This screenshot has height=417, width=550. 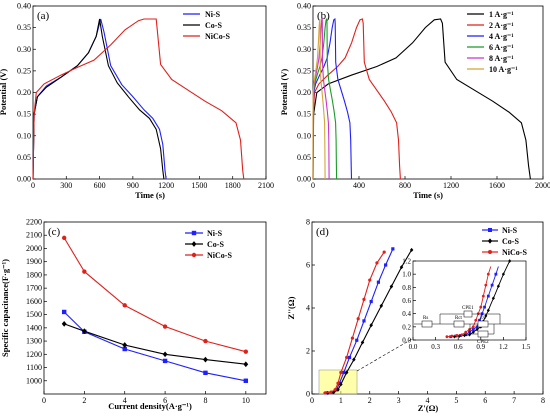 I want to click on legend-label: 6 A·g⁻¹, so click(x=501, y=47).